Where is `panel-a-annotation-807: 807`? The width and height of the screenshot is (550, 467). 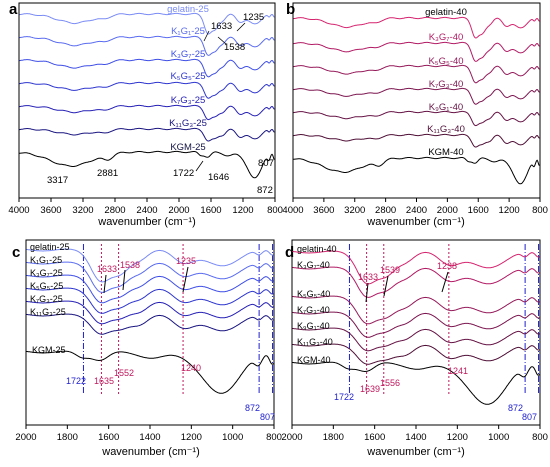
panel-a-annotation-807: 807 is located at coordinates (266, 163).